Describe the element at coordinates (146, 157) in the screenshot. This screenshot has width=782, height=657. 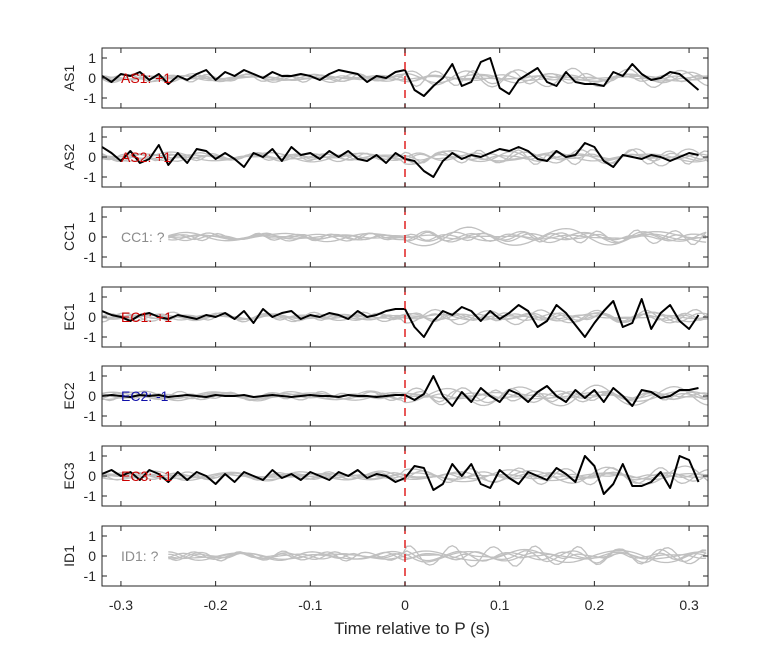
I see `station-polarity-label: AS2: +1` at that location.